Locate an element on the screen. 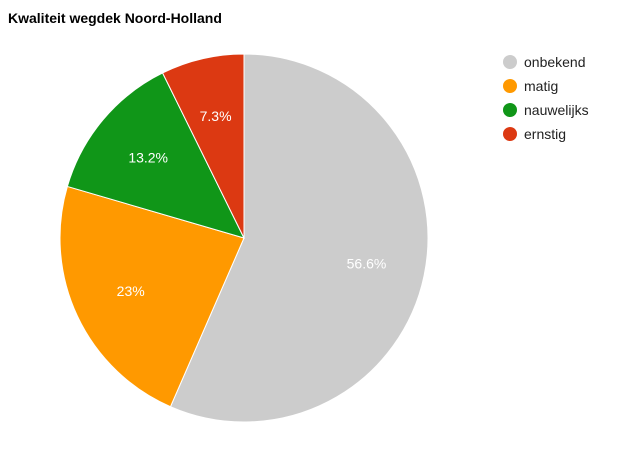 The width and height of the screenshot is (623, 471). legend-item-nauwelijks: nauwelijks is located at coordinates (546, 110).